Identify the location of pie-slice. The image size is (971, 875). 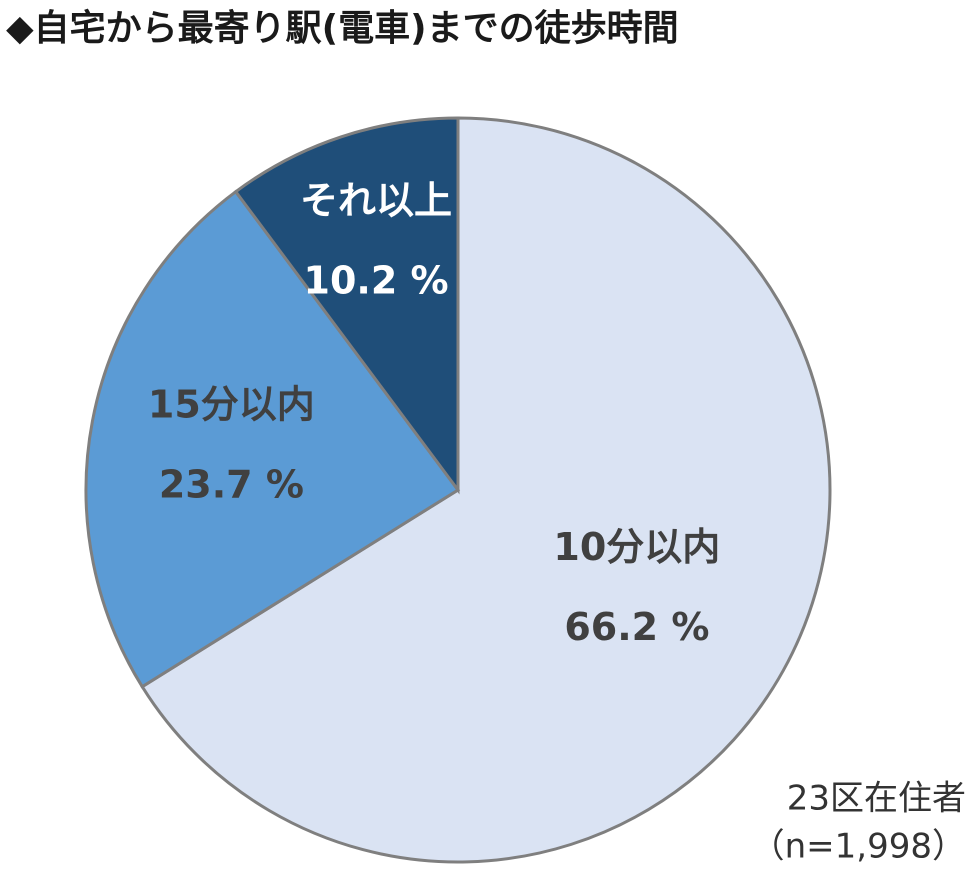
(346, 305).